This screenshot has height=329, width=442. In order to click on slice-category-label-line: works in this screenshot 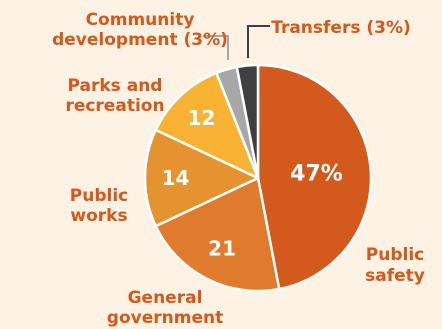, I will do `click(98, 216)`.